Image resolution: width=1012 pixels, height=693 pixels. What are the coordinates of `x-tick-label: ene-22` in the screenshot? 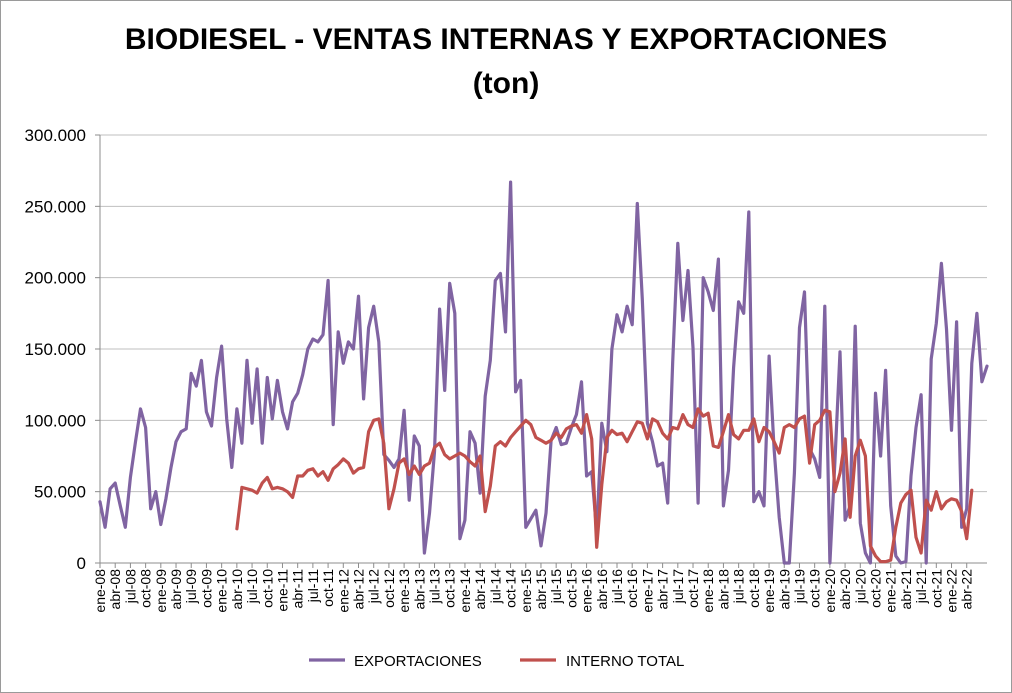 It's located at (952, 591).